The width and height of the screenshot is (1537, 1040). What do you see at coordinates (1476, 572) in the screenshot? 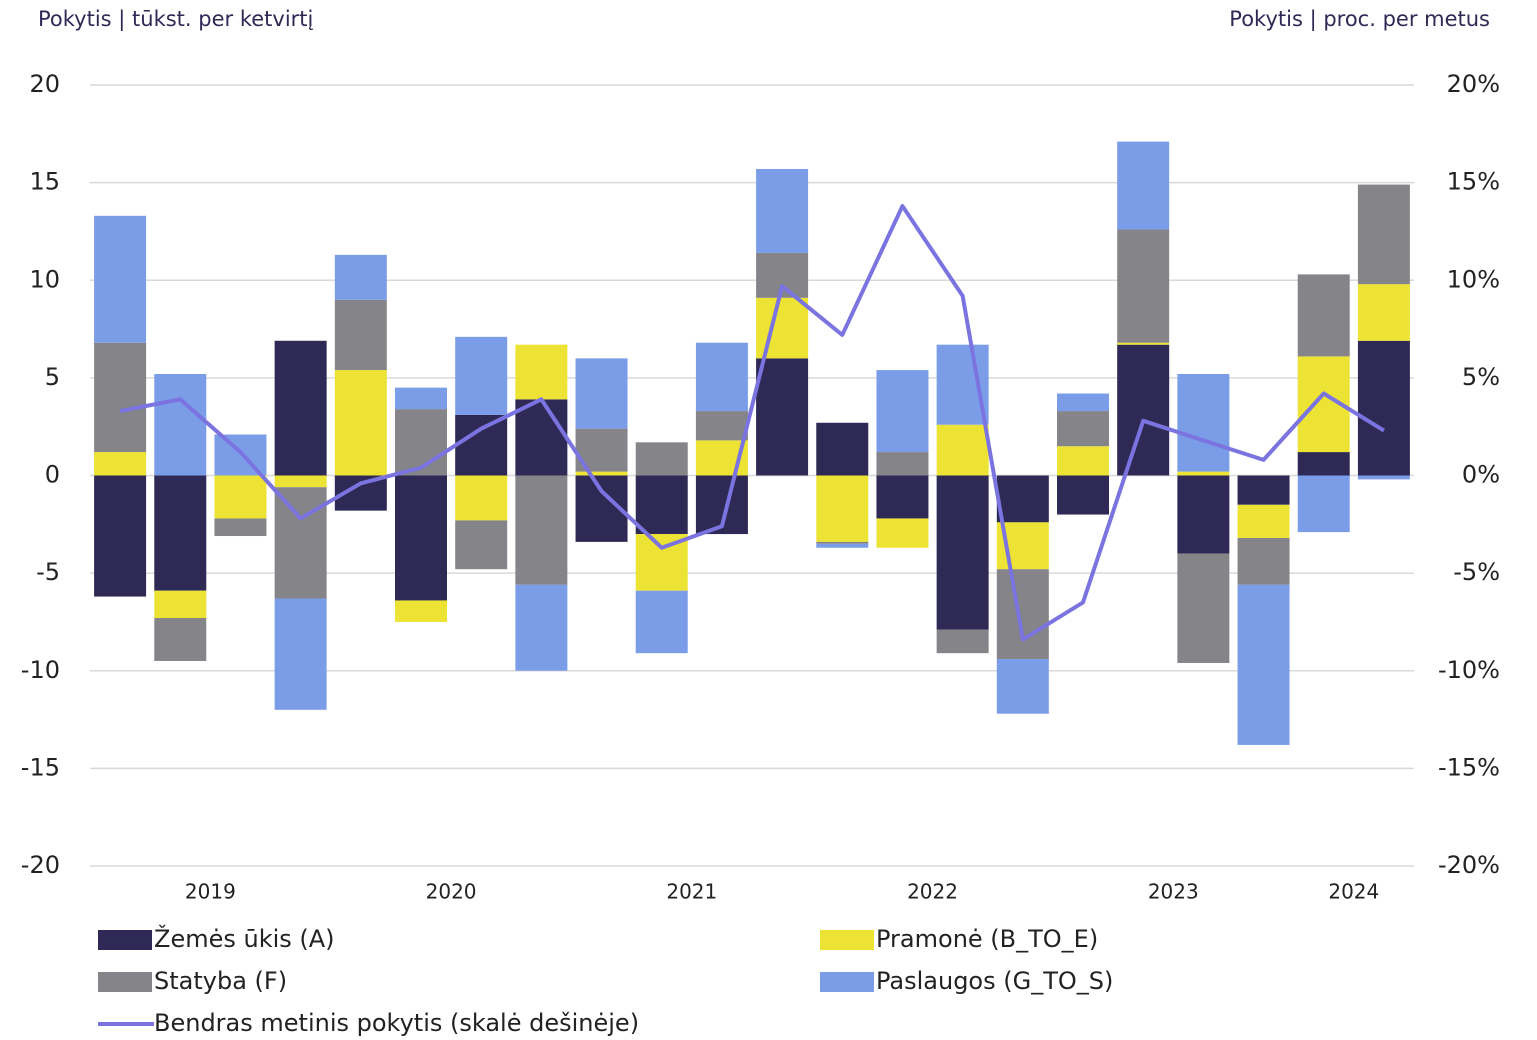
I see `y2-tick-label: -5%` at bounding box center [1476, 572].